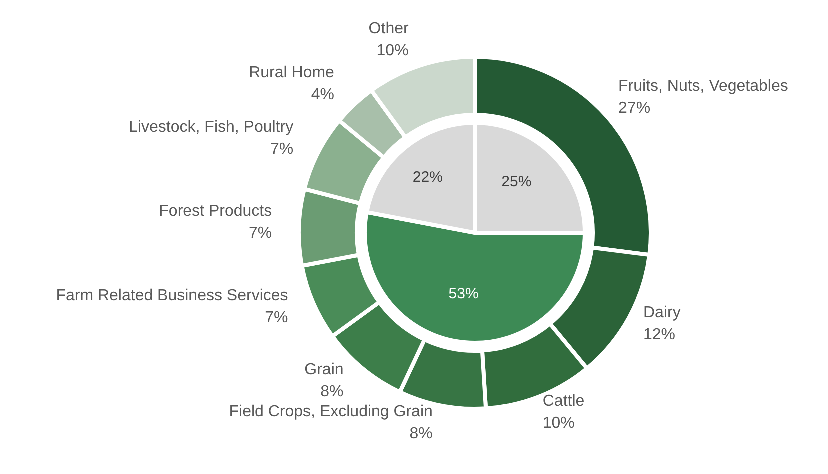 This screenshot has height=474, width=828. Describe the element at coordinates (292, 73) in the screenshot. I see `slice-label: Rural Home` at that location.